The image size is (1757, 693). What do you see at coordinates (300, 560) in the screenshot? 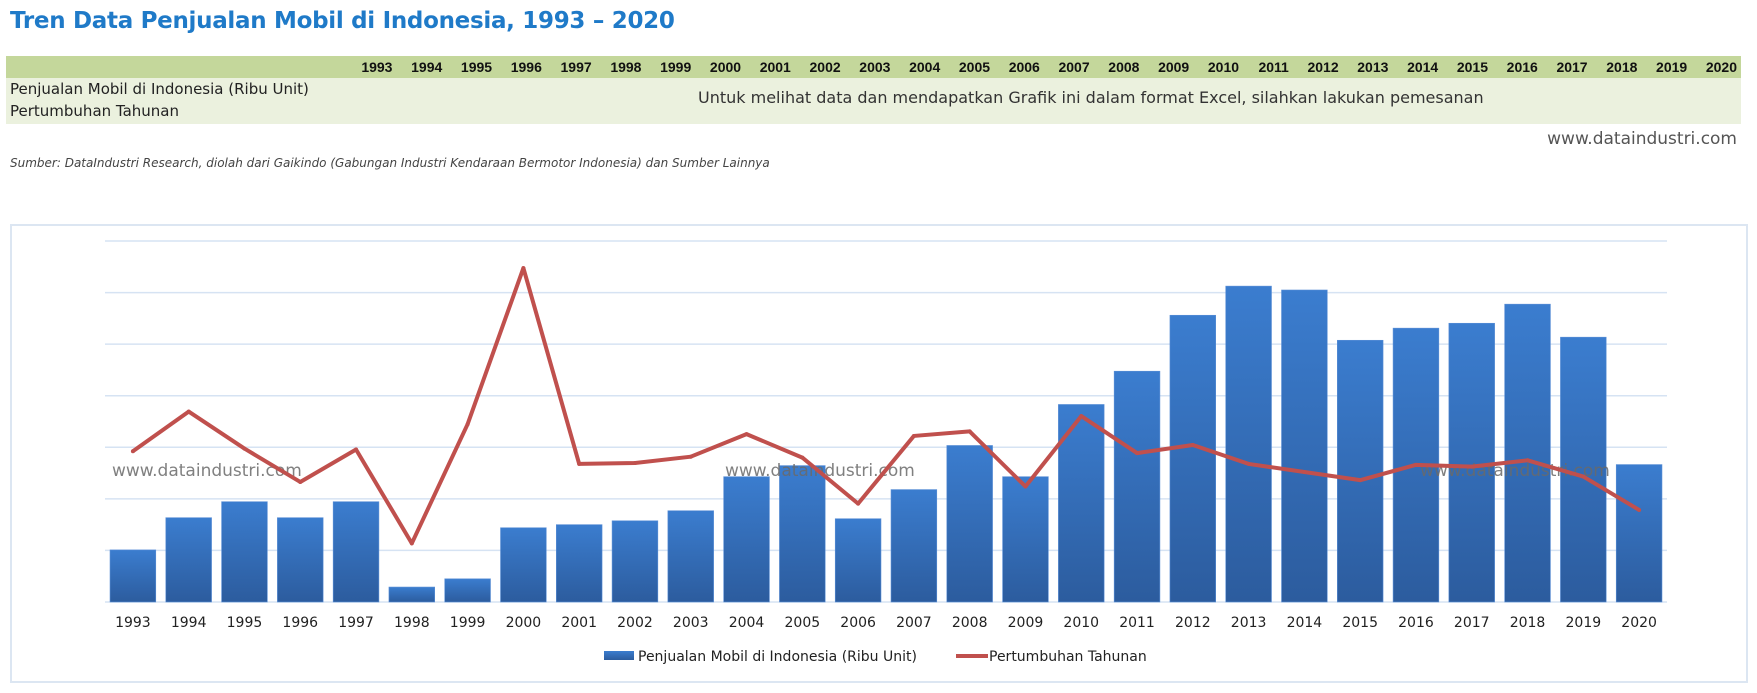
I see `bar-1996` at bounding box center [300, 560].